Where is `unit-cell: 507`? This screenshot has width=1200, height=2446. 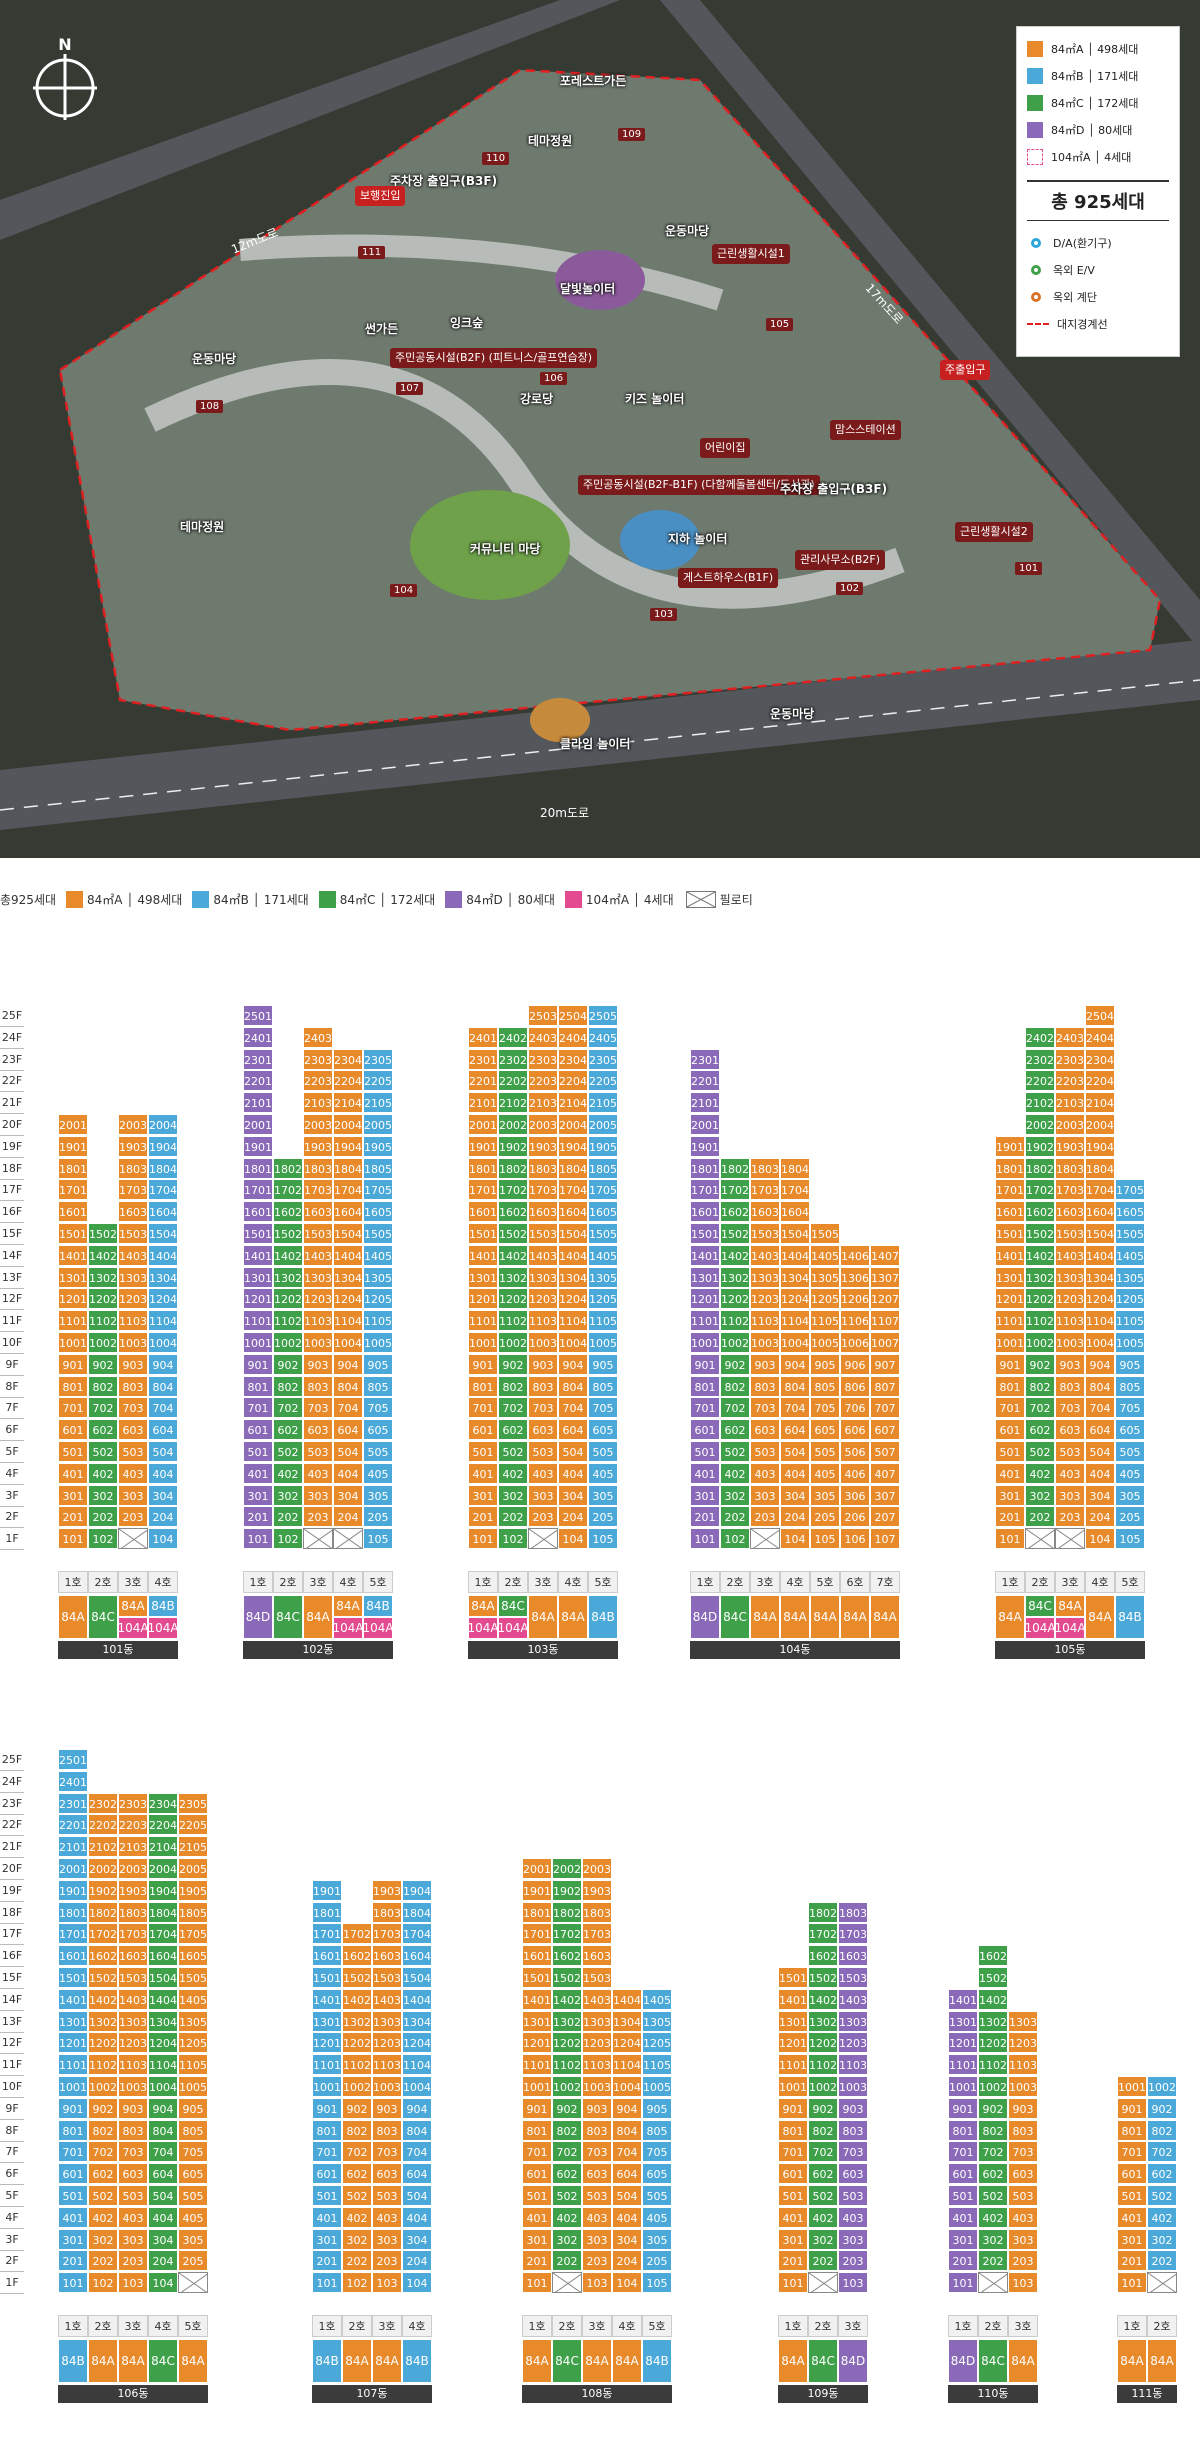
unit-cell: 507 is located at coordinates (885, 1451).